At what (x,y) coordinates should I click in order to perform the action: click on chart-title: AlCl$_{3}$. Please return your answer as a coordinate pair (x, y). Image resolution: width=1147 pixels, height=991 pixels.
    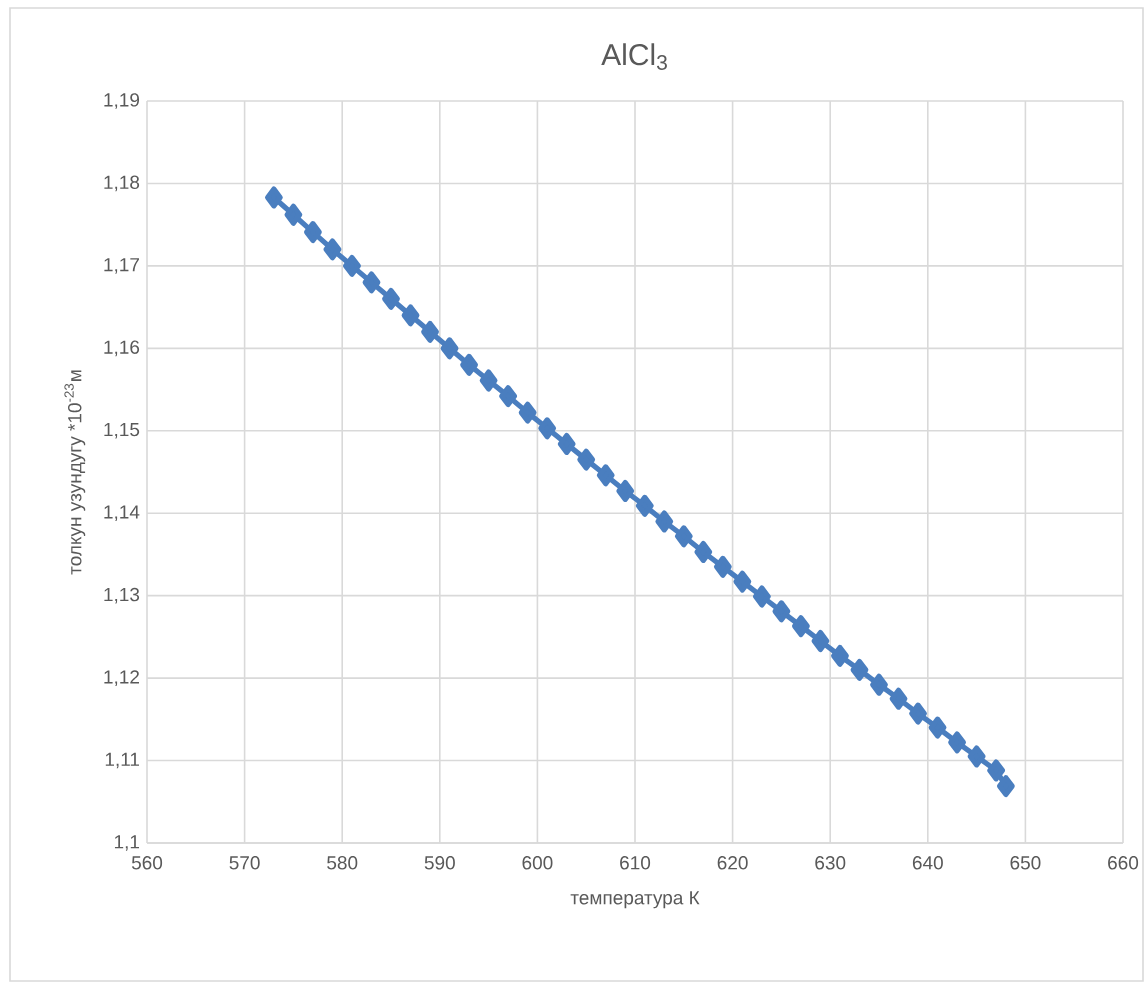
    Looking at the image, I should click on (634, 56).